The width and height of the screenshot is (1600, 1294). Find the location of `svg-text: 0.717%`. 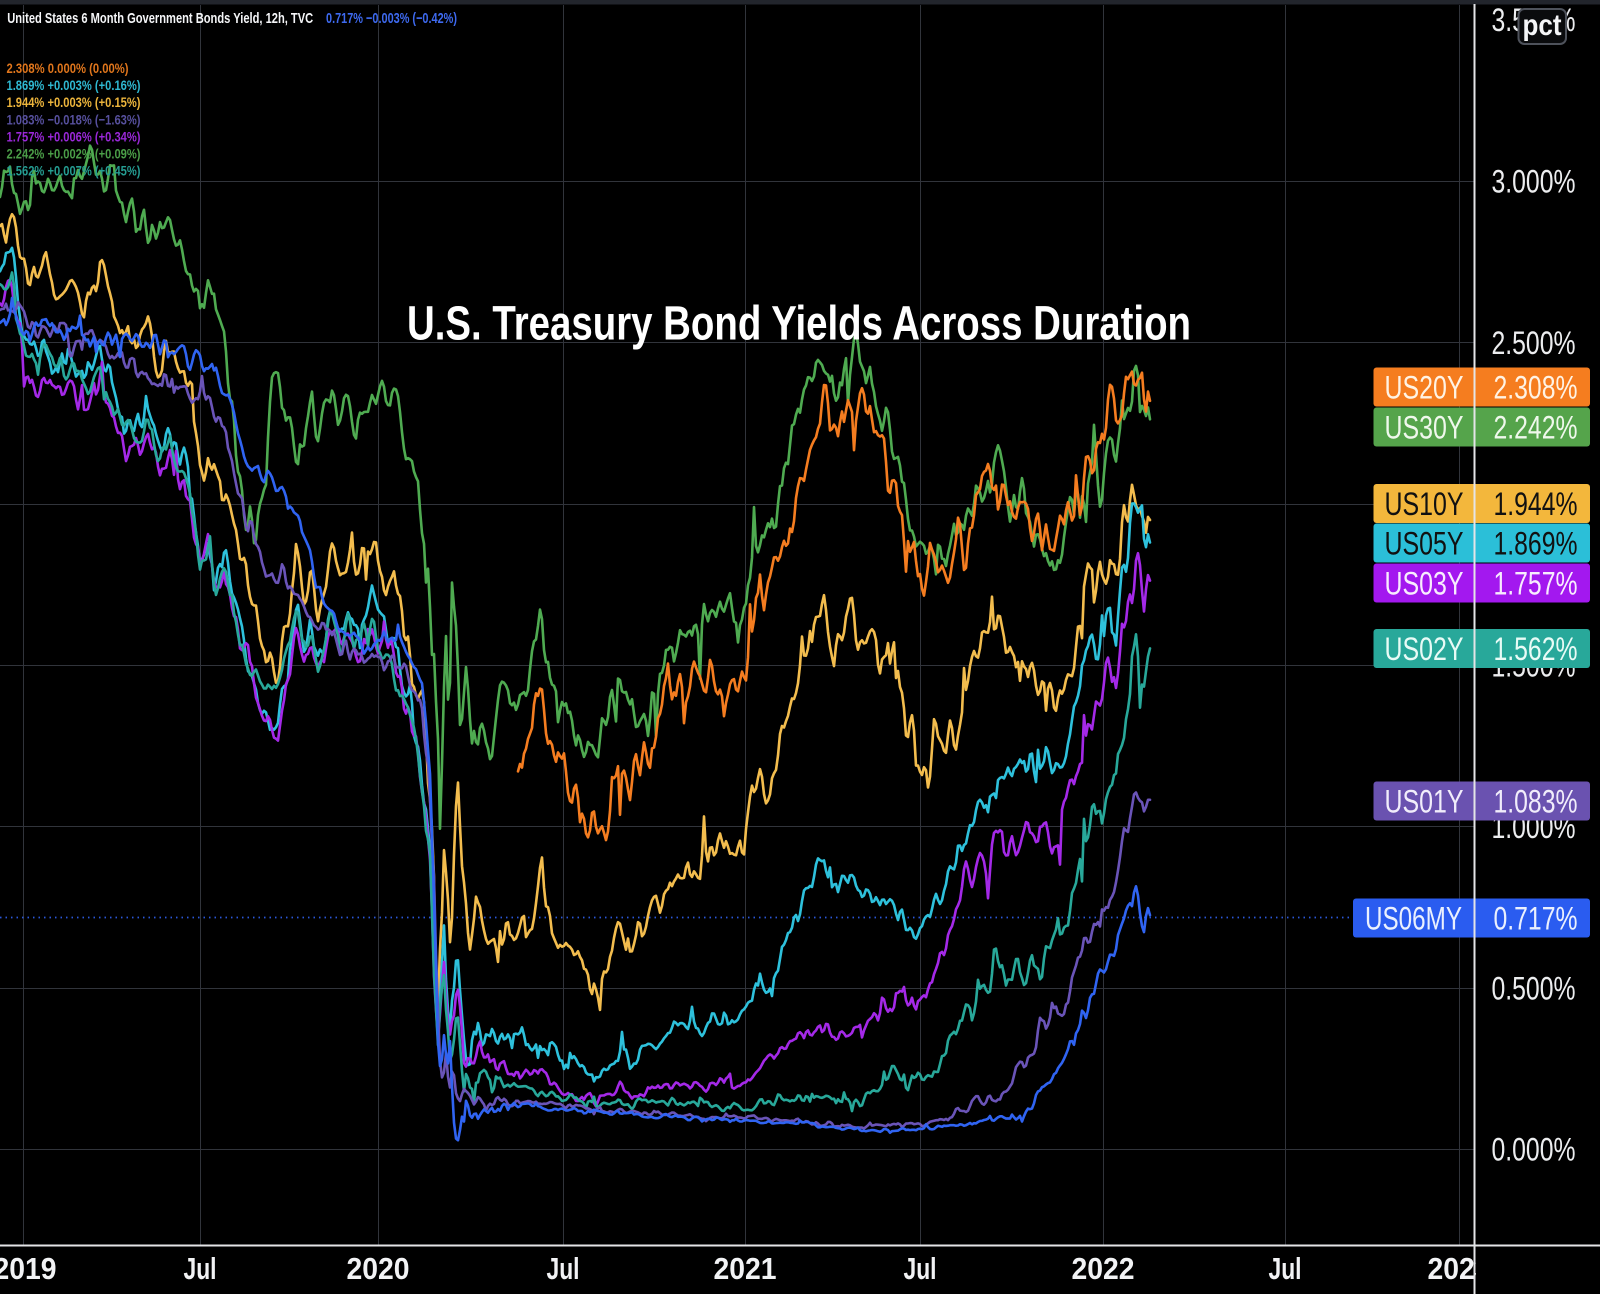

svg-text: 0.717% is located at coordinates (1536, 919).